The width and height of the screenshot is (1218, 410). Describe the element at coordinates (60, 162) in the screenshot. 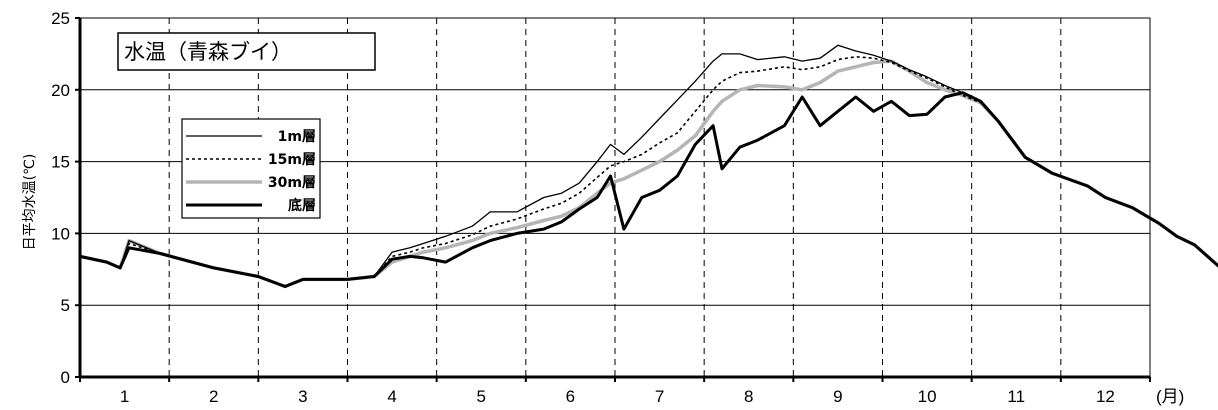

I see `y-tick-label-15: 15` at that location.